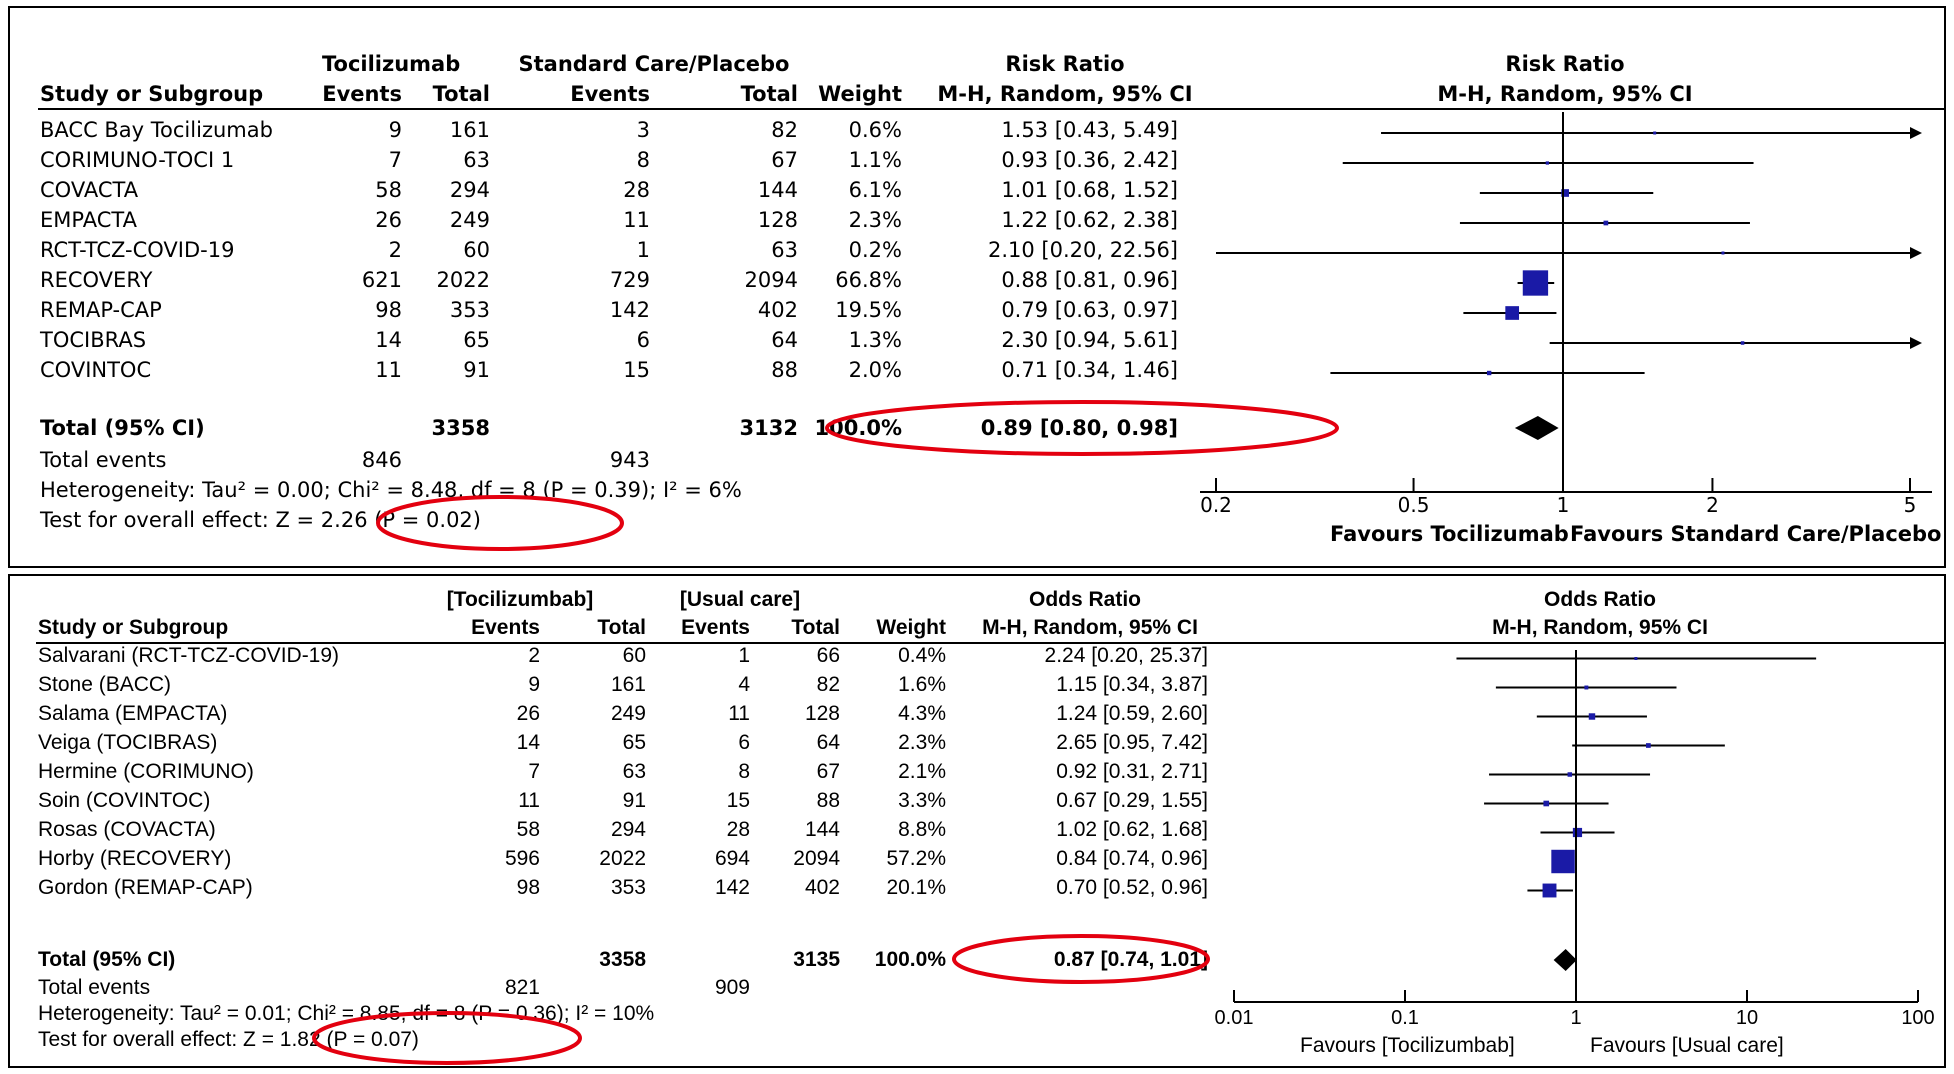  I want to click on total-1: 65, so click(634, 742).